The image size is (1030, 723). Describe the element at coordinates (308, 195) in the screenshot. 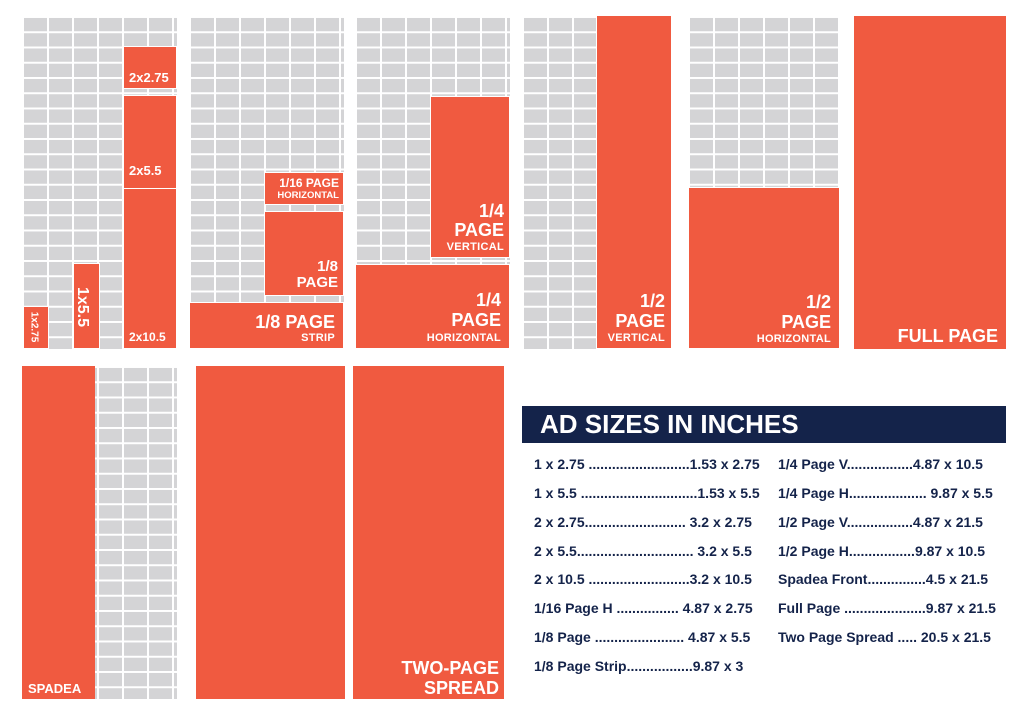

I see `label-1-16-line2: HORIZONTAL` at that location.